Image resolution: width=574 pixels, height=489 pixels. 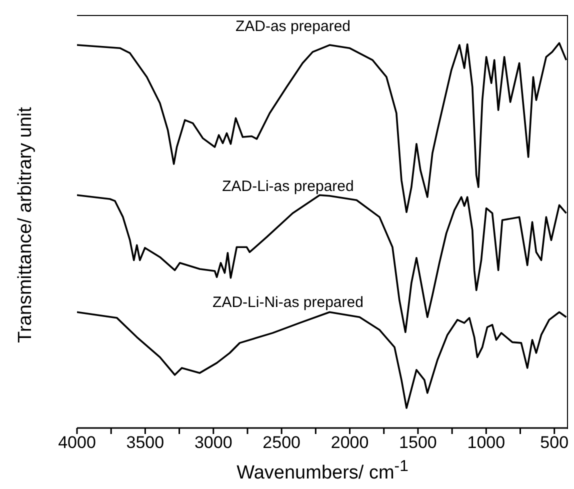 What do you see at coordinates (77, 442) in the screenshot?
I see `x-tick-label: 4000` at bounding box center [77, 442].